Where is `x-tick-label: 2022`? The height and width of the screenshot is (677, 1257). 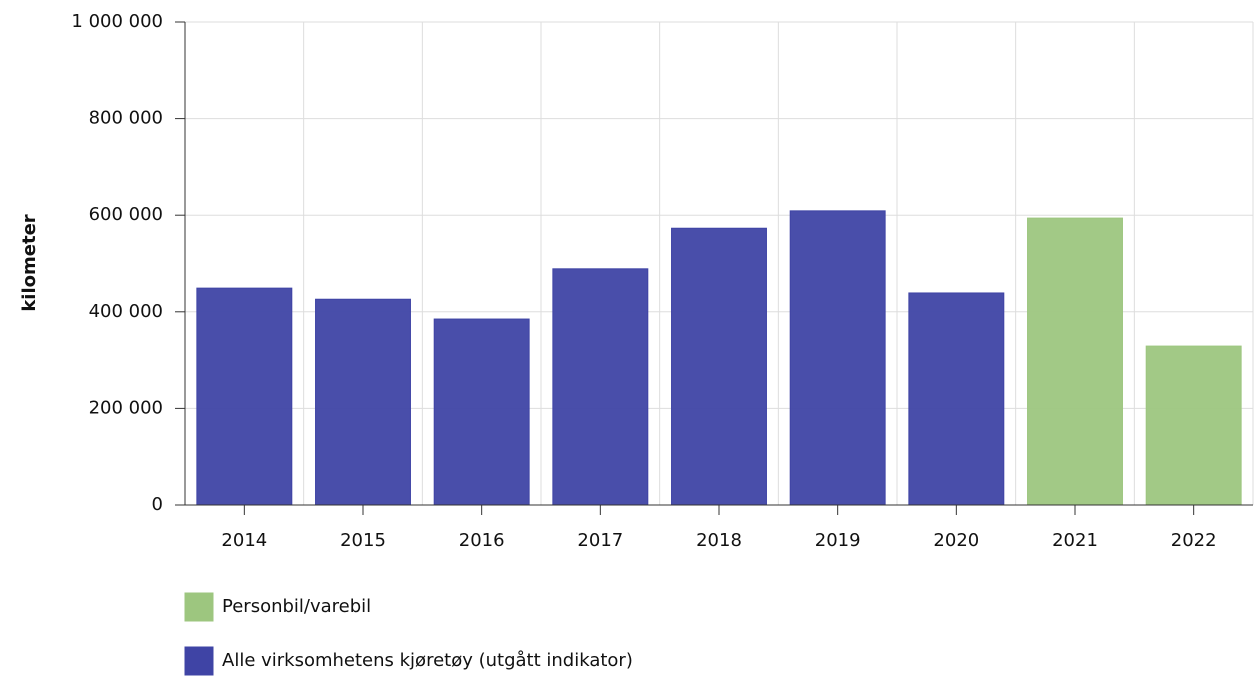 x-tick-label: 2022 is located at coordinates (1194, 540).